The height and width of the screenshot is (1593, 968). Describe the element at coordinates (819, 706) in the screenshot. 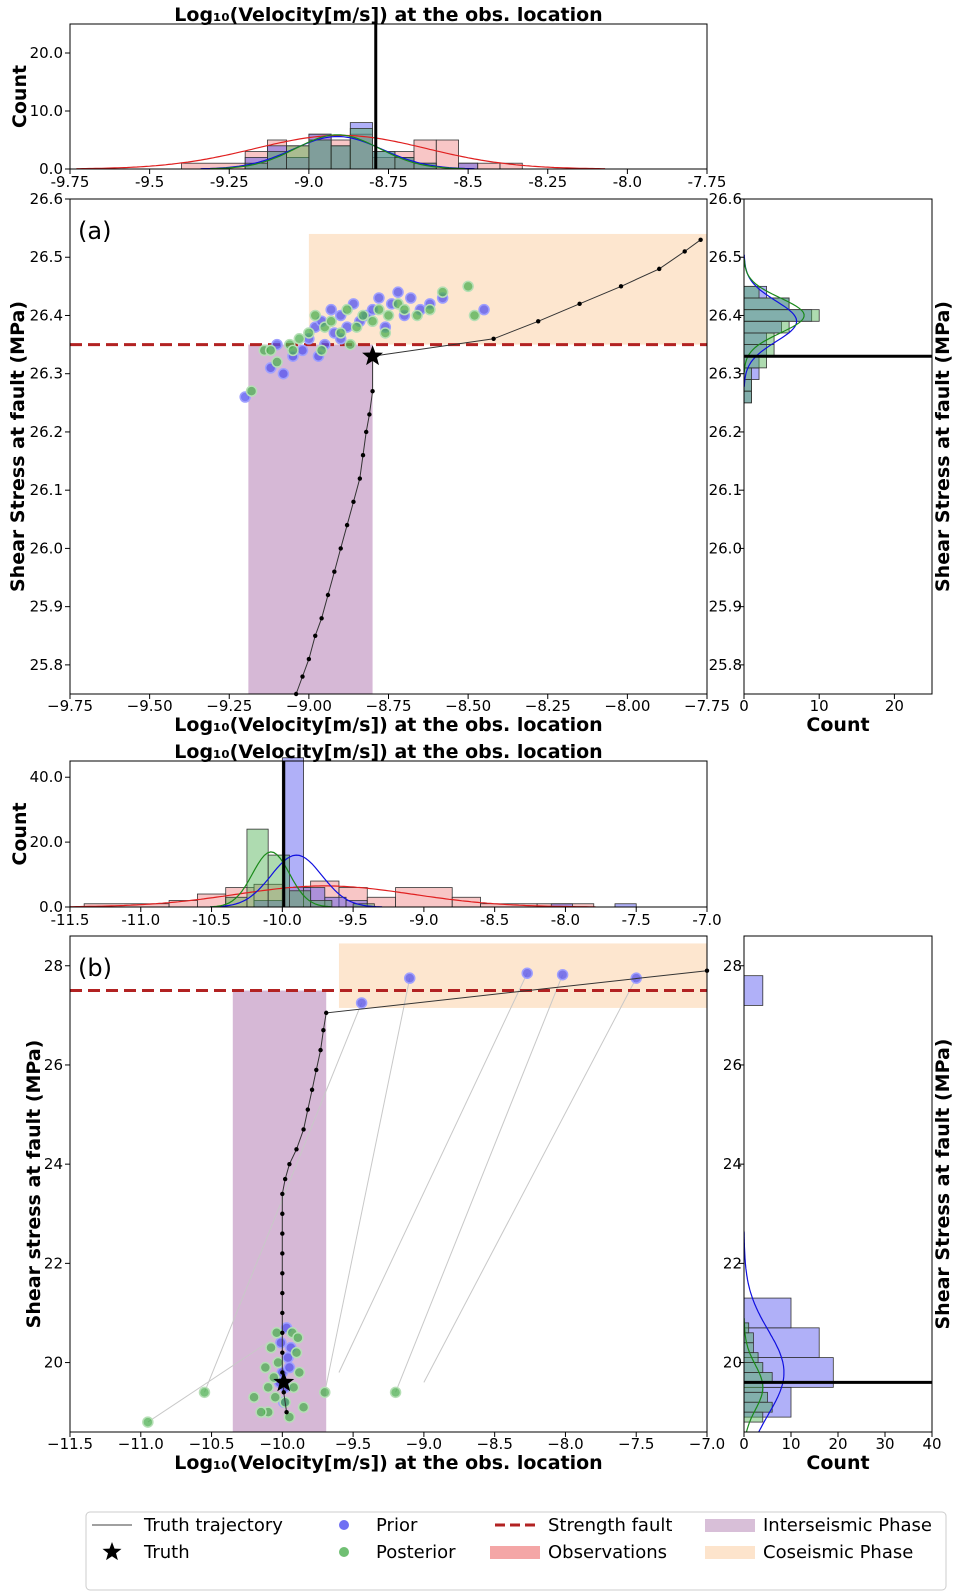

I see `x-tick-label: 10` at that location.